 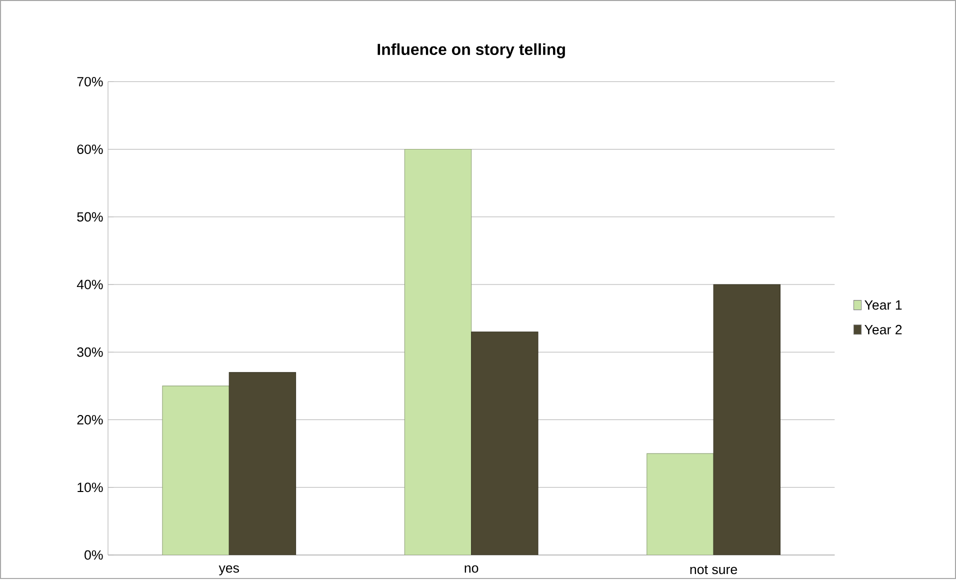 What do you see at coordinates (883, 329) in the screenshot?
I see `legend-label: Year 2` at bounding box center [883, 329].